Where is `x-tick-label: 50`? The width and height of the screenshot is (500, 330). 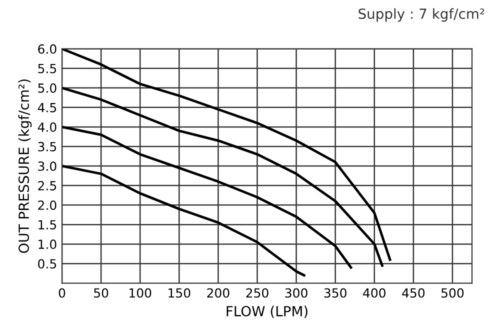
x-tick-label: 50 is located at coordinates (101, 293).